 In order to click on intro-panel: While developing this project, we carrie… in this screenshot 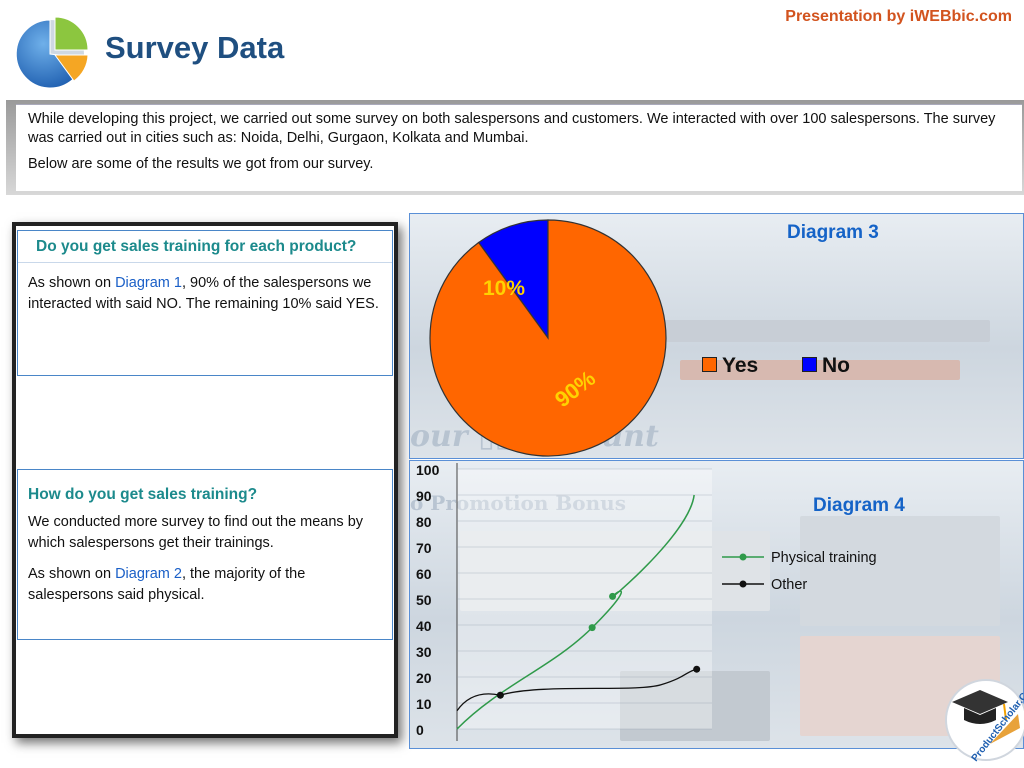, I will do `click(519, 147)`.